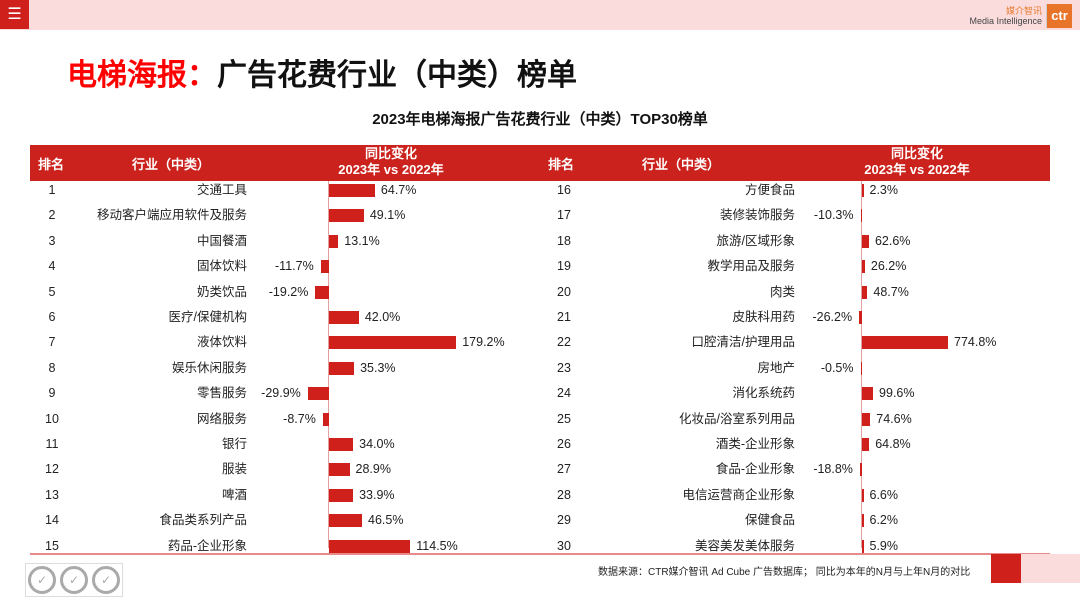 The image size is (1080, 608). I want to click on value-label: 74.6%, so click(894, 418).